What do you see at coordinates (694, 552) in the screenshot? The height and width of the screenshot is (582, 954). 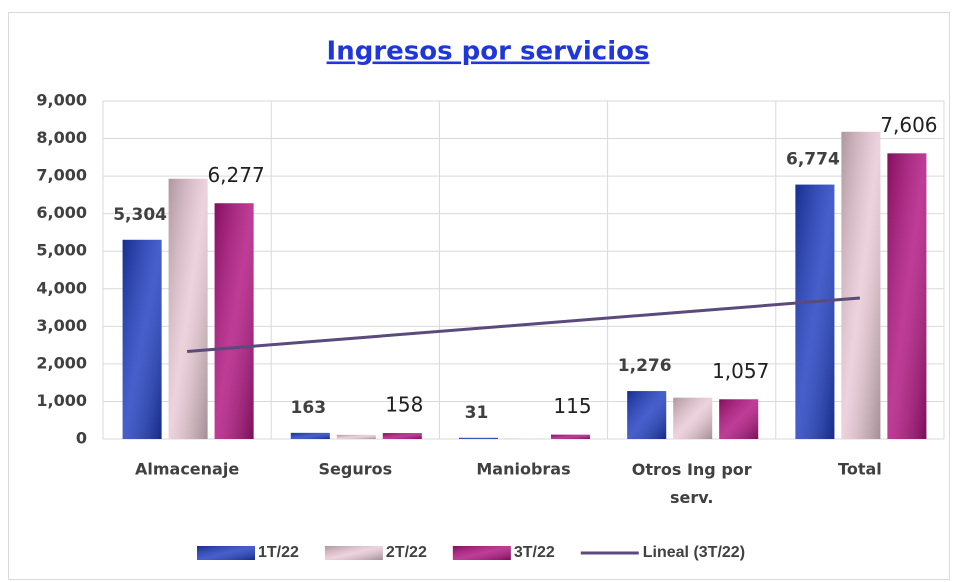 I see `legend-label: Lineal (3T/22)` at bounding box center [694, 552].